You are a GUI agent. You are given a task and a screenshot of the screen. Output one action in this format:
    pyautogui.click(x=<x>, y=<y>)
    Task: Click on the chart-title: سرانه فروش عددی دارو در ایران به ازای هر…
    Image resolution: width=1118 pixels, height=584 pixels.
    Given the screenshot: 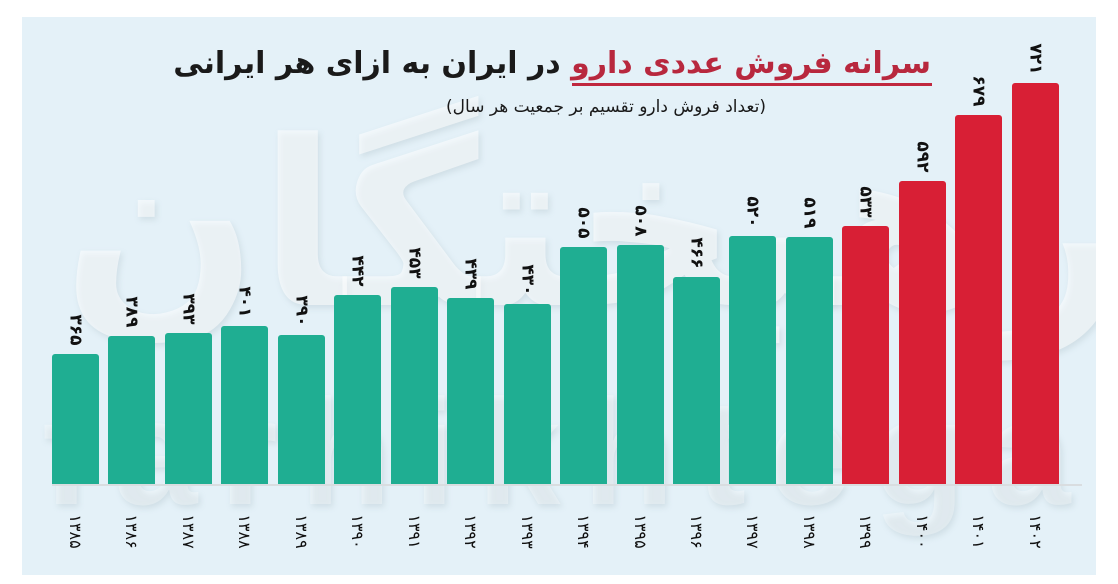 What is the action you would take?
    pyautogui.click(x=552, y=64)
    